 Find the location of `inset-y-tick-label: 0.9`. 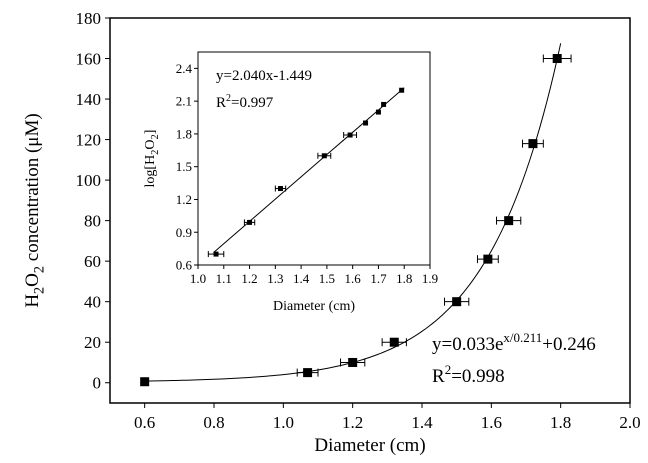

inset-y-tick-label: 0.9 is located at coordinates (184, 232).